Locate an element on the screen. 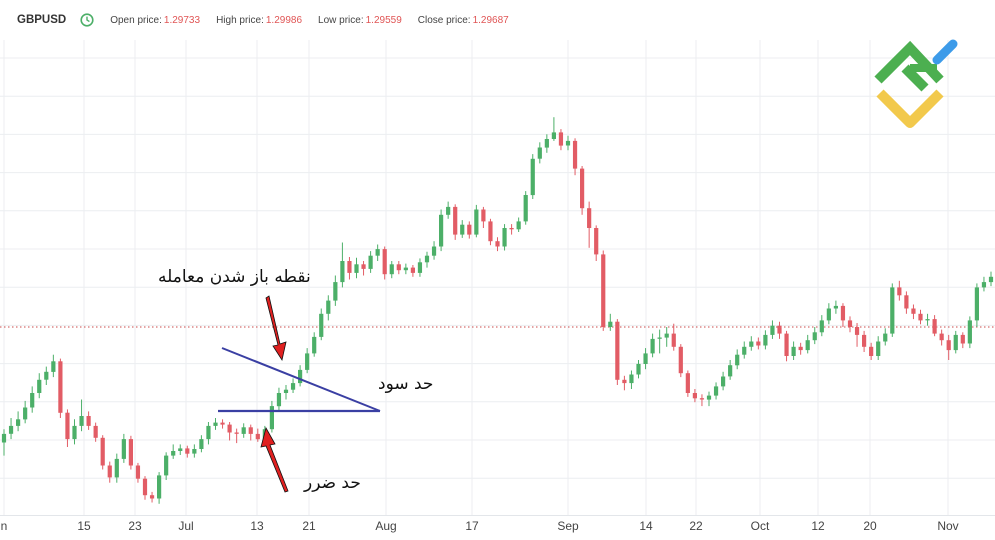 The image size is (995, 540). x-tick-label: Nov is located at coordinates (947, 526).